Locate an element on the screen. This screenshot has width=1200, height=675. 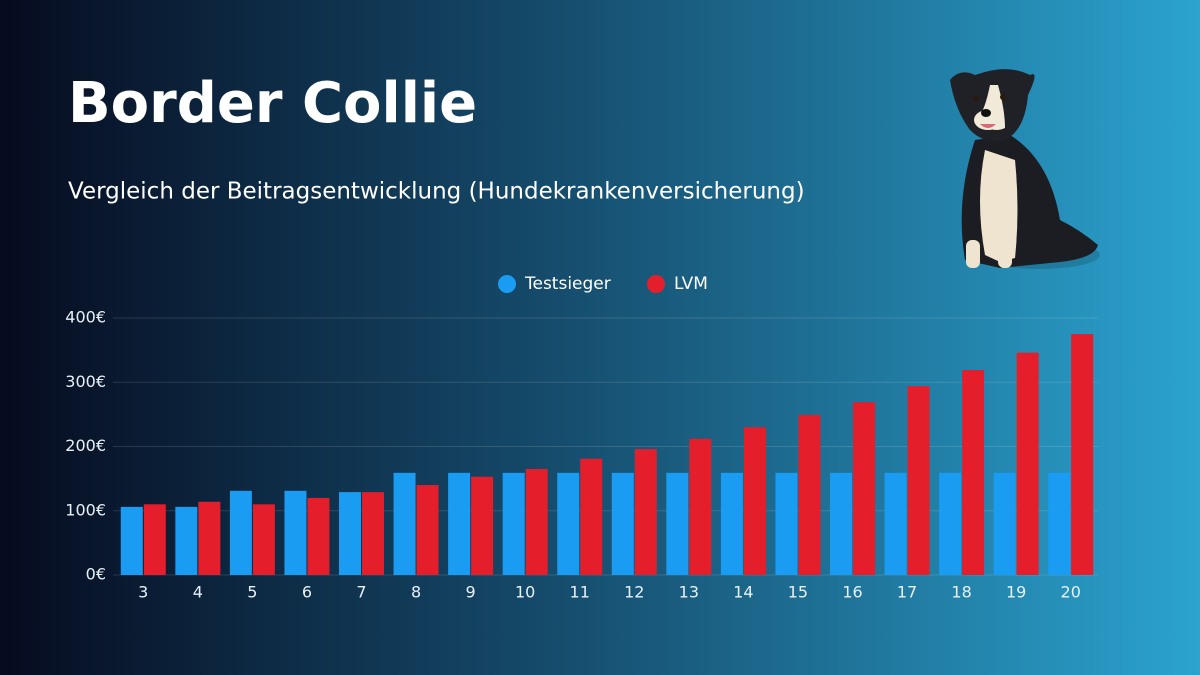
x-tick-label: 20 is located at coordinates (1071, 592).